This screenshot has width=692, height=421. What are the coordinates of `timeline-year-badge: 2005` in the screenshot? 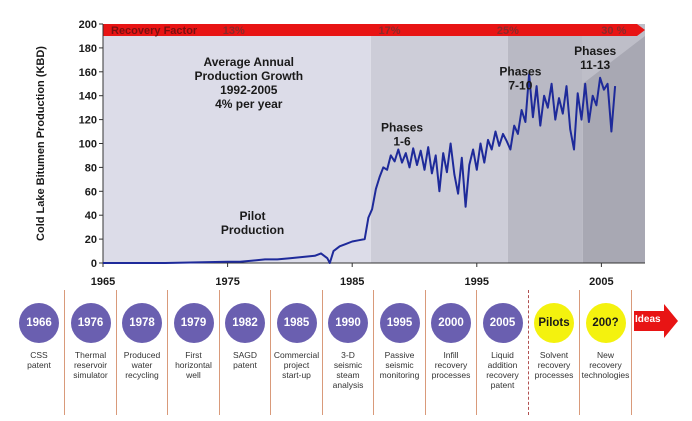 It's located at (502, 323).